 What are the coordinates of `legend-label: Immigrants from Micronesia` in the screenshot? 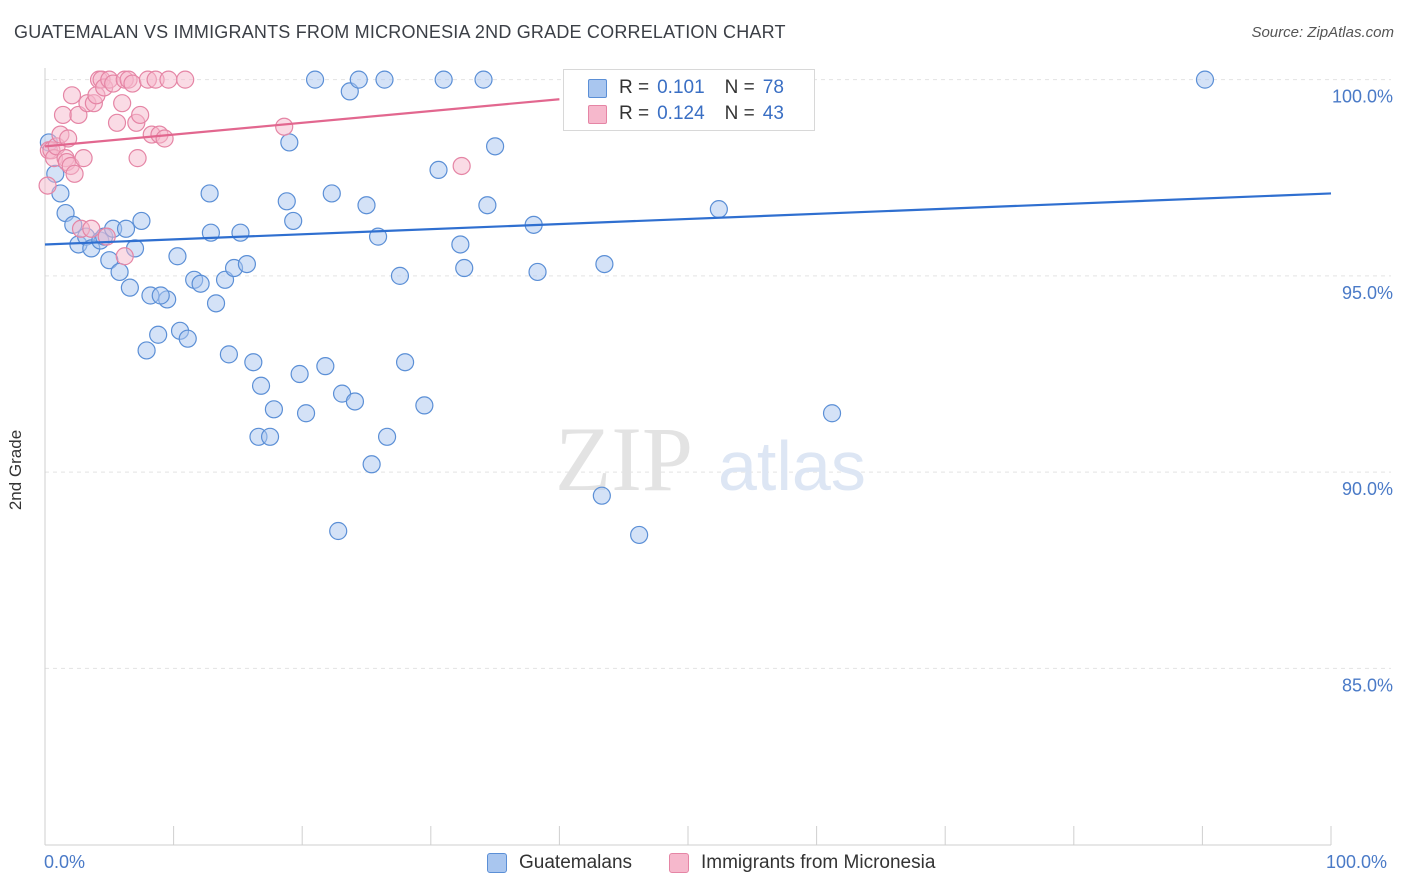 It's located at (818, 862).